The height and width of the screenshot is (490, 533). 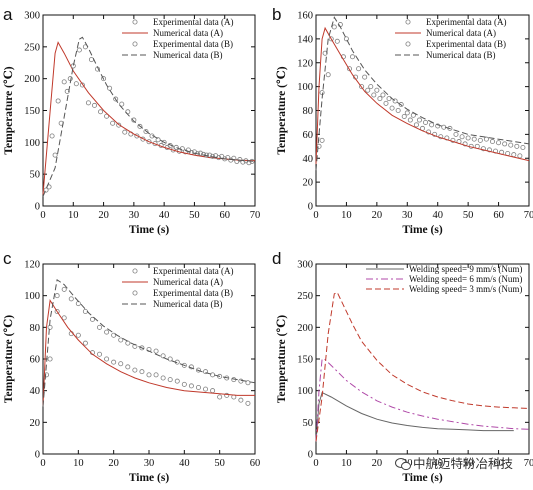 What do you see at coordinates (35, 360) in the screenshot?
I see `y-tick-label: 60` at bounding box center [35, 360].